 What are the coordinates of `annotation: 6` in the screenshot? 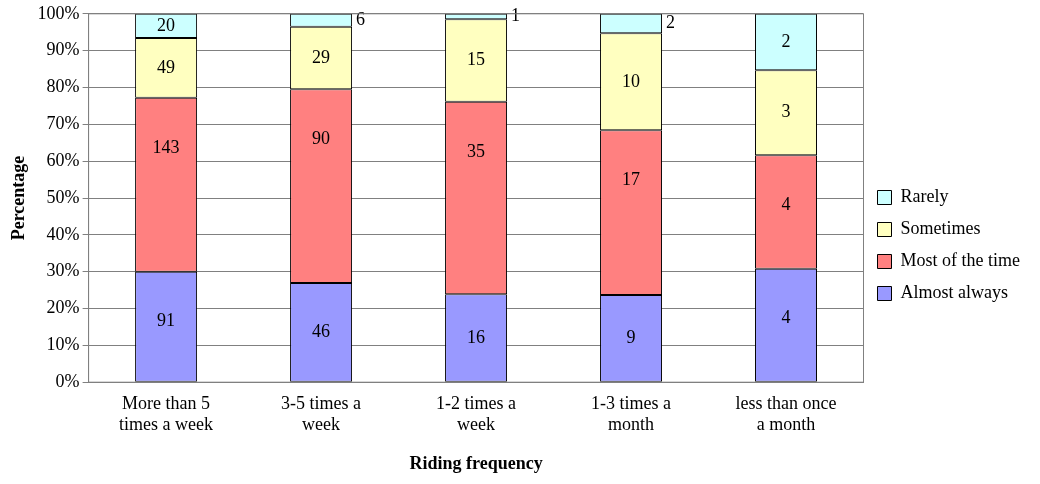 It's located at (361, 18).